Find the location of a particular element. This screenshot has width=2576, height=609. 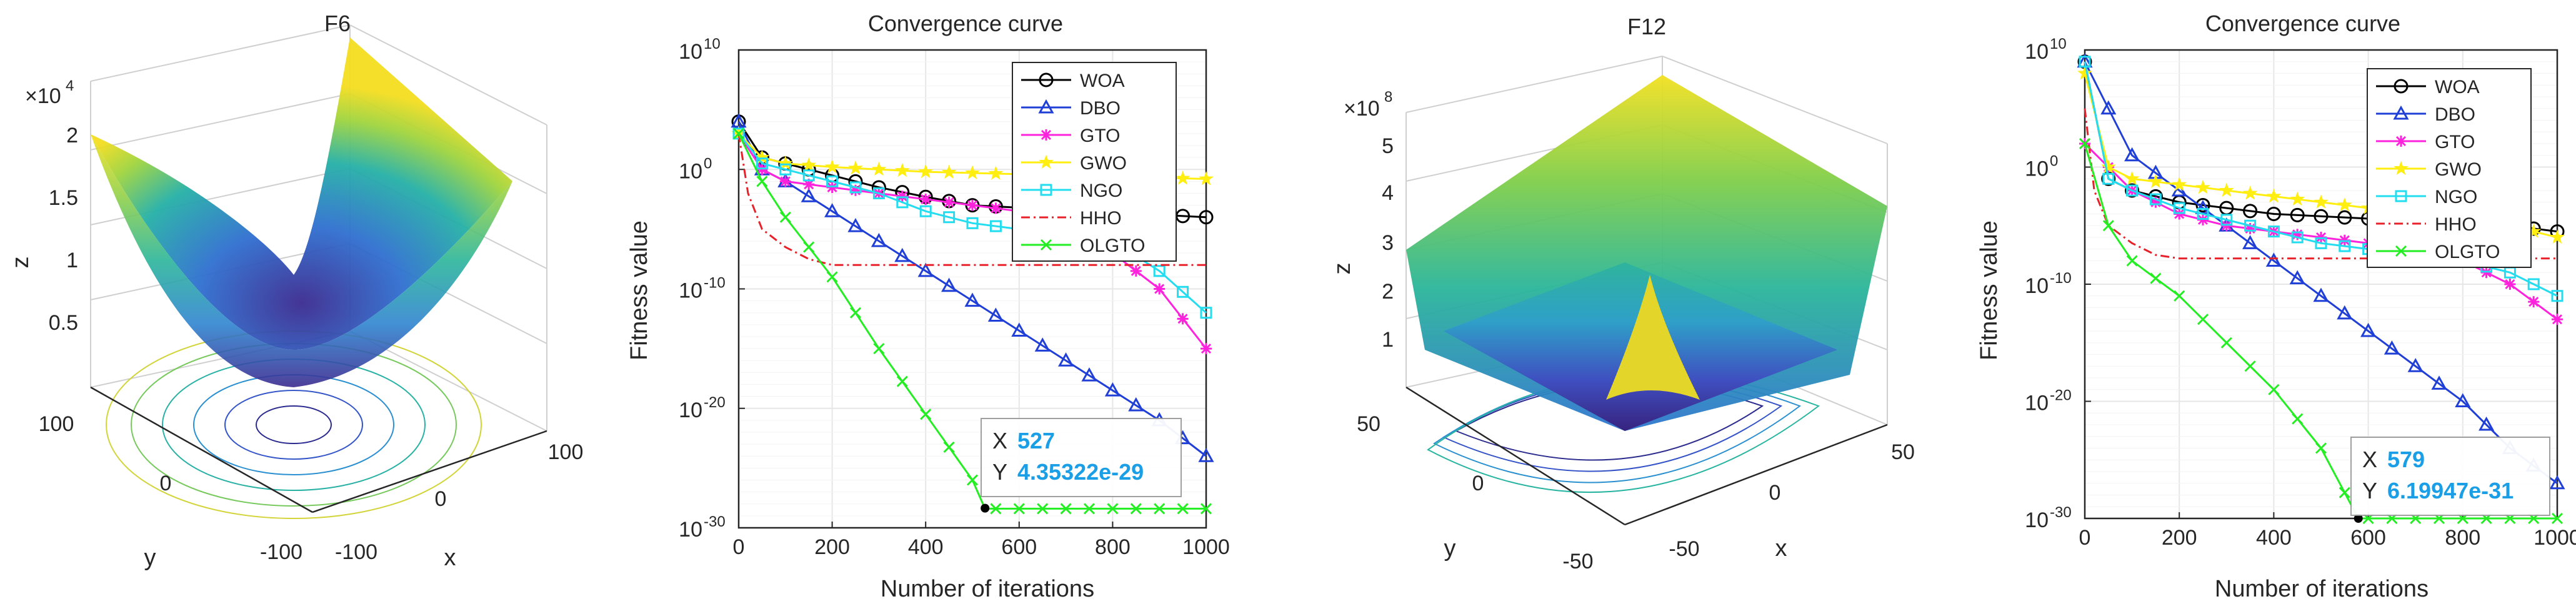

conv2-xlabel: Number of iterations is located at coordinates (2322, 589).